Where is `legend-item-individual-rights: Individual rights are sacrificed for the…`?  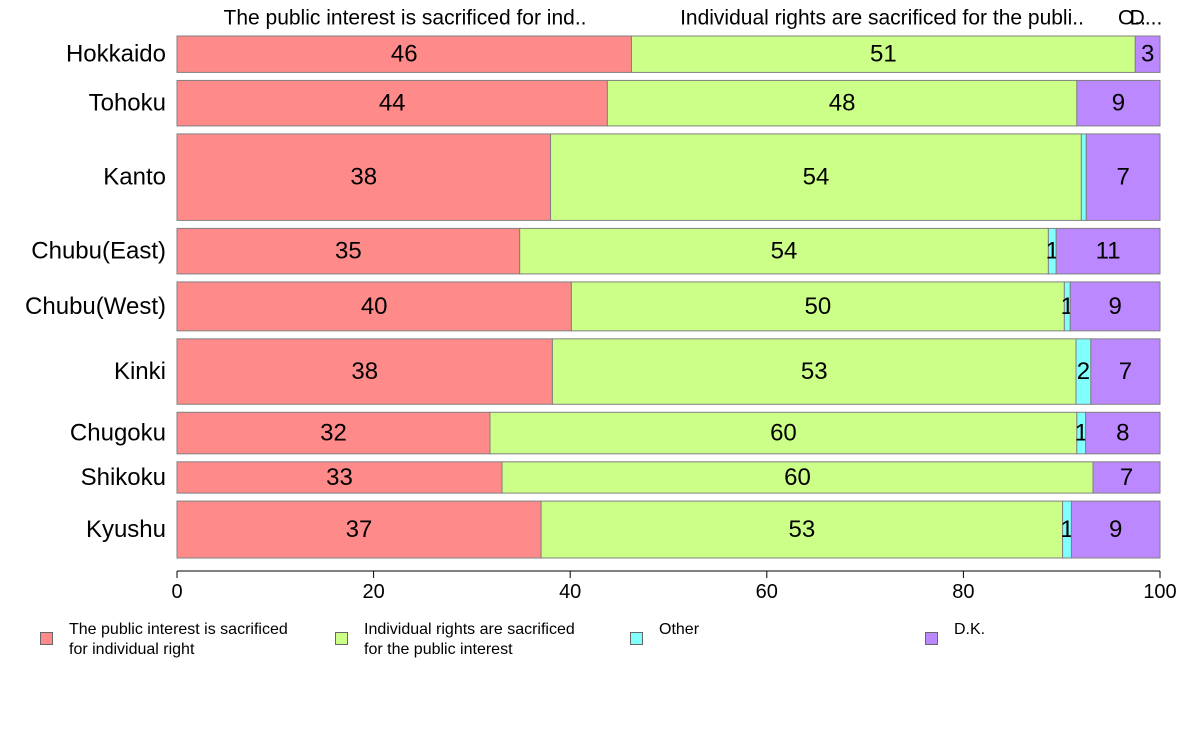 legend-item-individual-rights: Individual rights are sacrificed for the… is located at coordinates (455, 640).